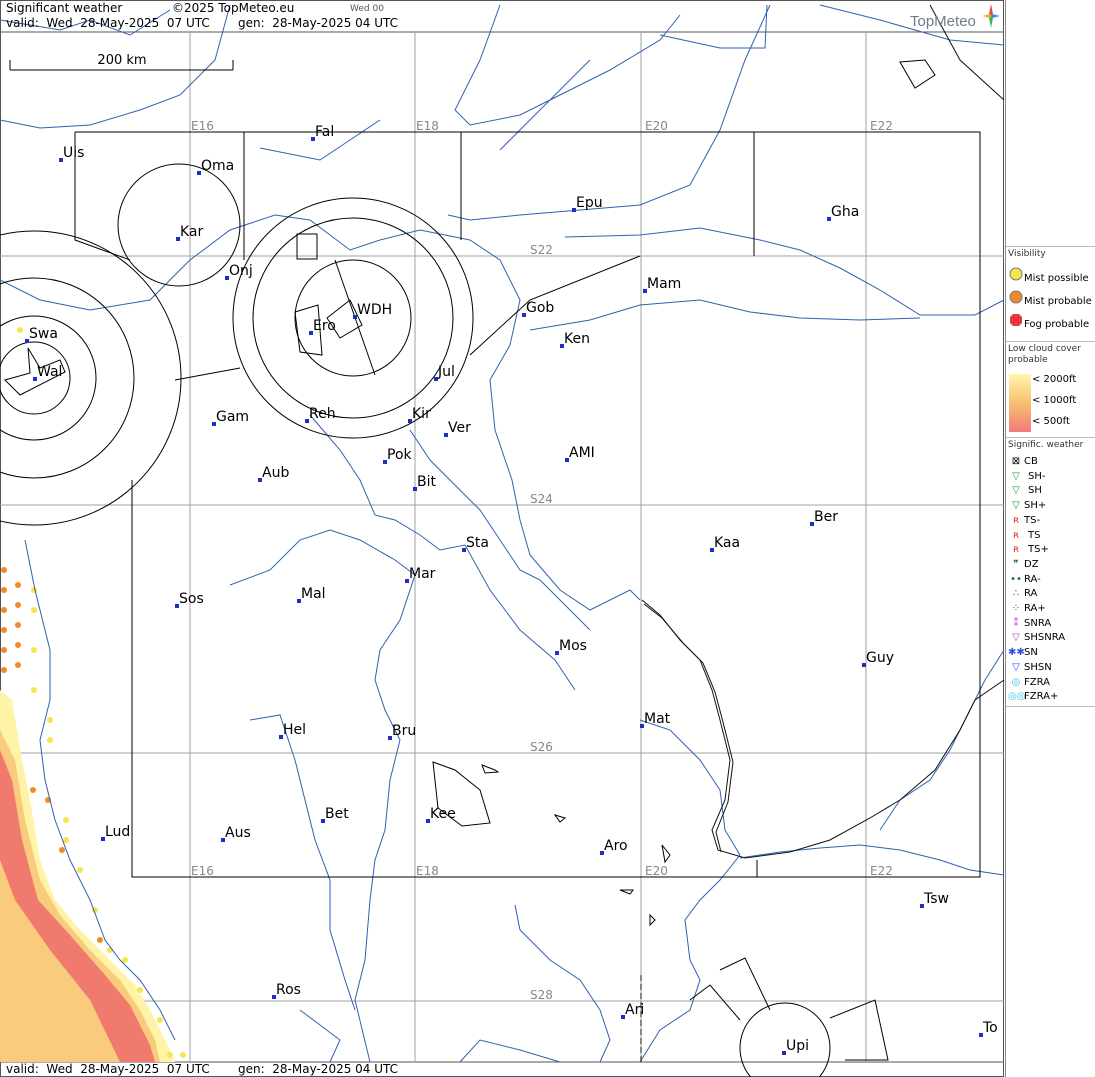 The height and width of the screenshot is (1077, 1095). What do you see at coordinates (656, 871) in the screenshot?
I see `grid-label-e20-bottom: E20` at bounding box center [656, 871].